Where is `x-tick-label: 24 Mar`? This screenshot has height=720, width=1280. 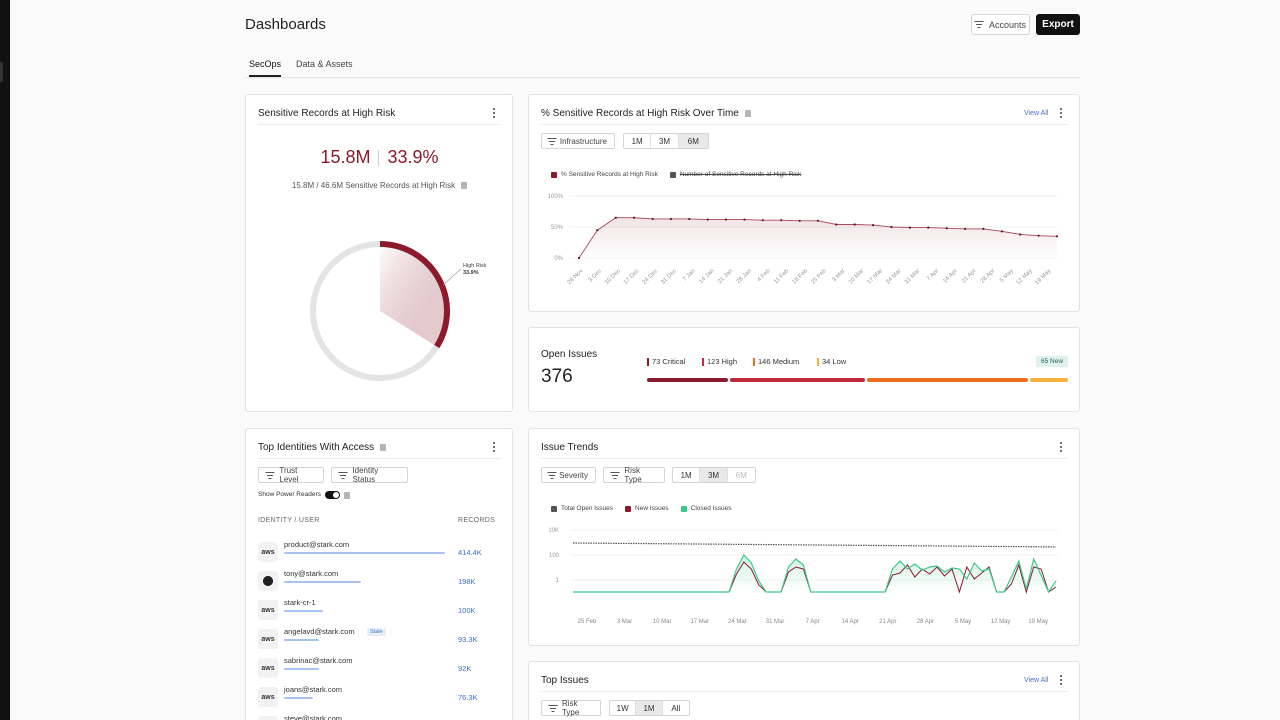 x-tick-label: 24 Mar is located at coordinates (893, 276).